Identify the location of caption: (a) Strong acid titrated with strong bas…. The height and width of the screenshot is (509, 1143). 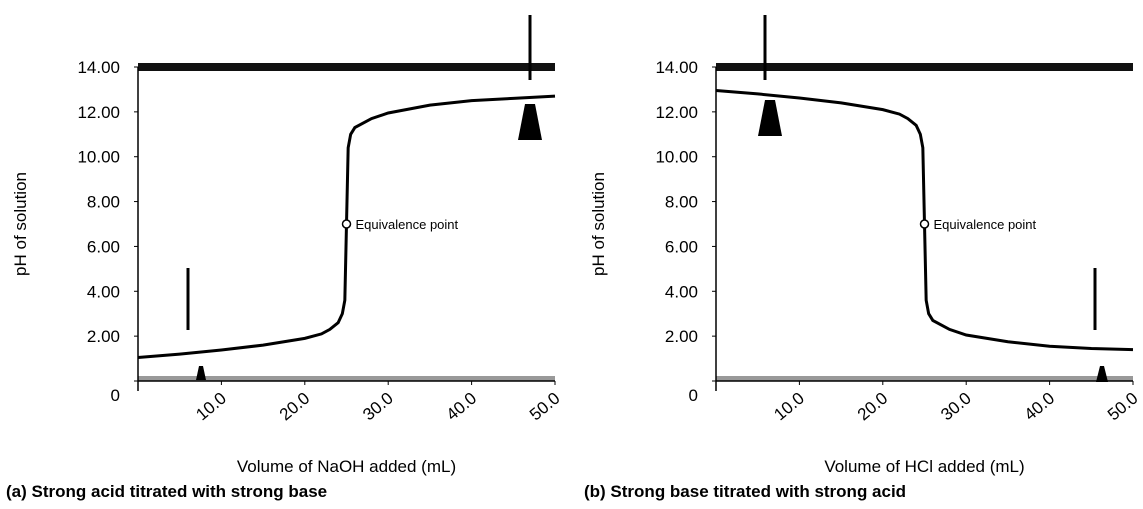
(166, 491).